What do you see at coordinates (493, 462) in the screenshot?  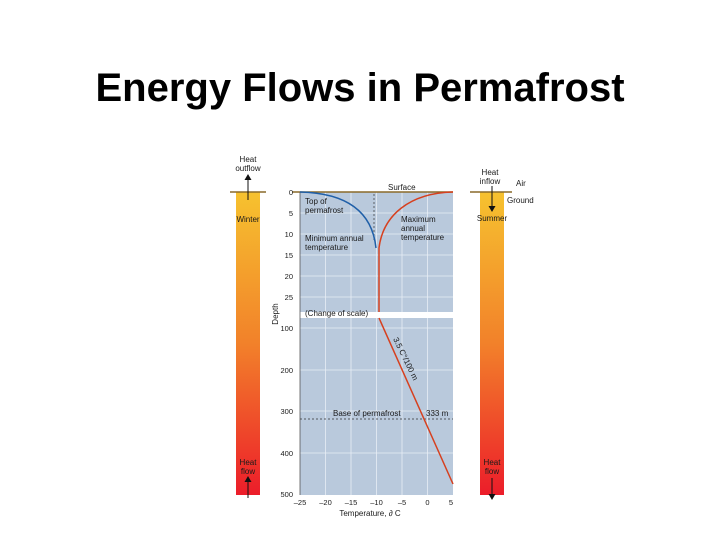 I see `right-bottom-label-1: Heat` at bounding box center [493, 462].